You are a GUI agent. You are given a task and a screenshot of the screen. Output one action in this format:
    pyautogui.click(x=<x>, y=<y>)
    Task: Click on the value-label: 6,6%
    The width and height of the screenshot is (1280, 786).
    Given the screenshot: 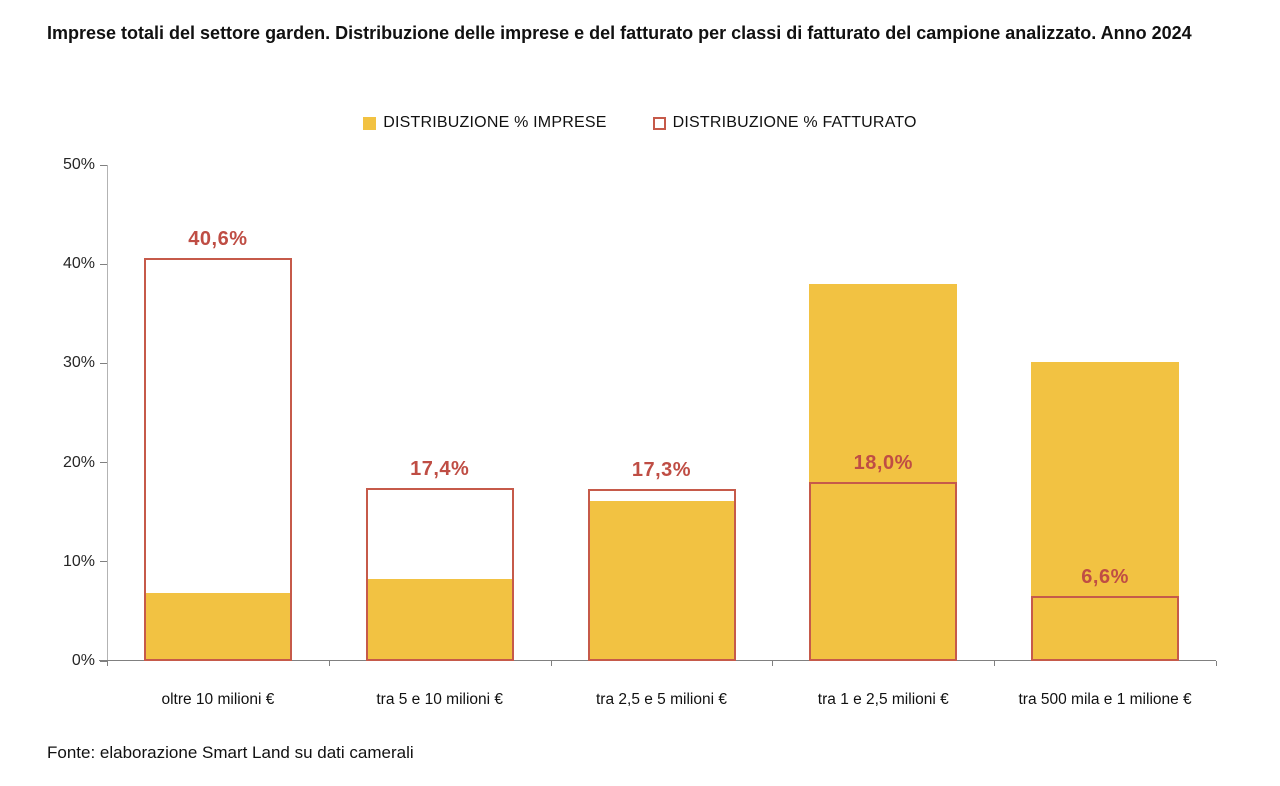 What is the action you would take?
    pyautogui.click(x=1105, y=576)
    